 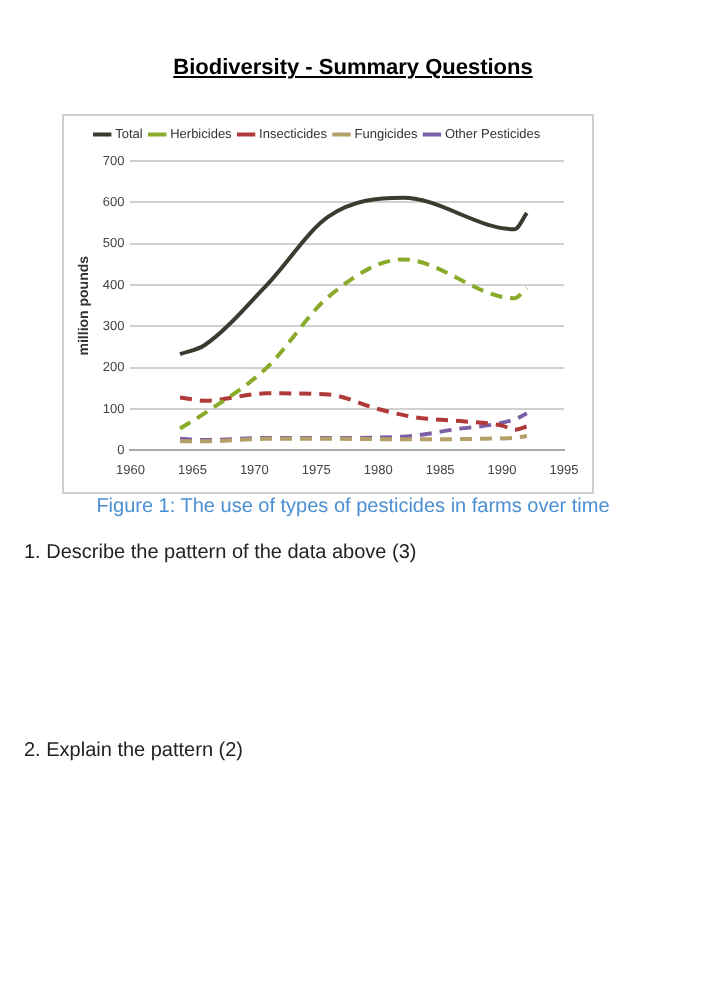 What do you see at coordinates (353, 68) in the screenshot?
I see `chart-title: Biodiversity - Summary Questions` at bounding box center [353, 68].